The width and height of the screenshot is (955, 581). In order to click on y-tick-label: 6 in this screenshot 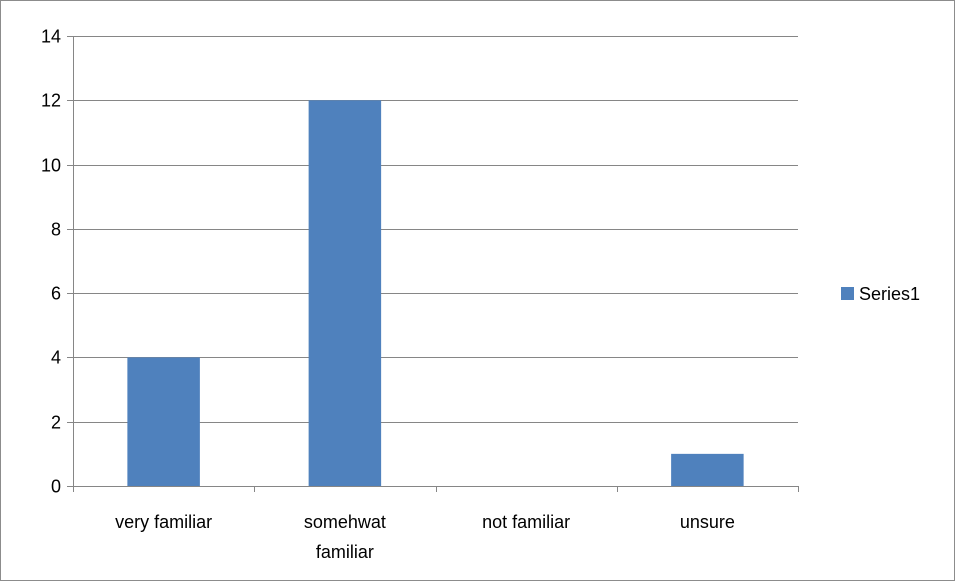, I will do `click(56, 294)`.